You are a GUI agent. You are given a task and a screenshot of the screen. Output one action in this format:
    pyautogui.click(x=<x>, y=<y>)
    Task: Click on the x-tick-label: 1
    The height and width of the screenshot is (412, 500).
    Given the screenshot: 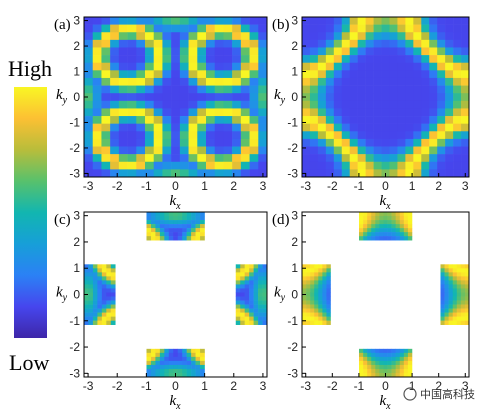 What is the action you would take?
    pyautogui.click(x=204, y=186)
    